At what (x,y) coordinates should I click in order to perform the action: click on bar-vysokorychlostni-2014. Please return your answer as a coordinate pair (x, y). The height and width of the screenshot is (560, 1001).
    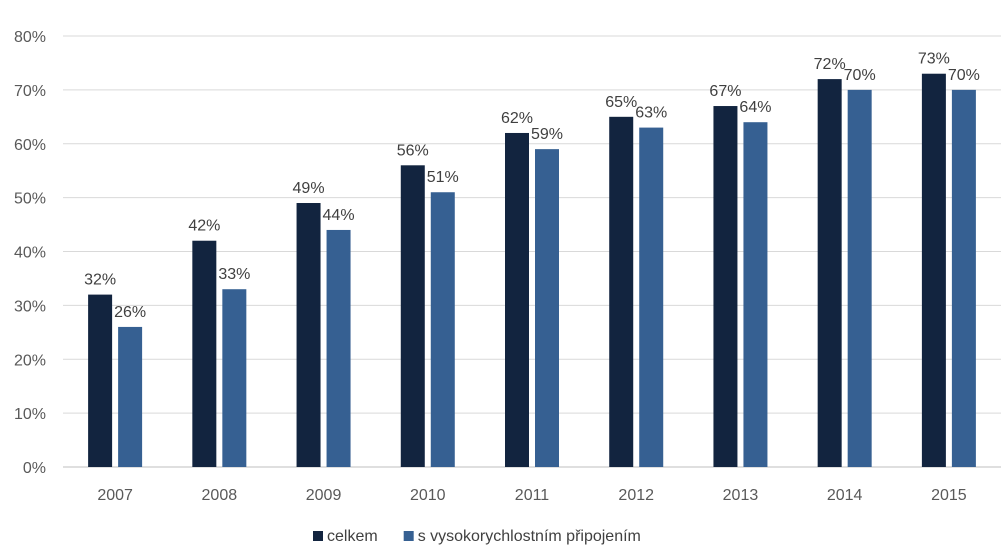
    Looking at the image, I should click on (859, 278).